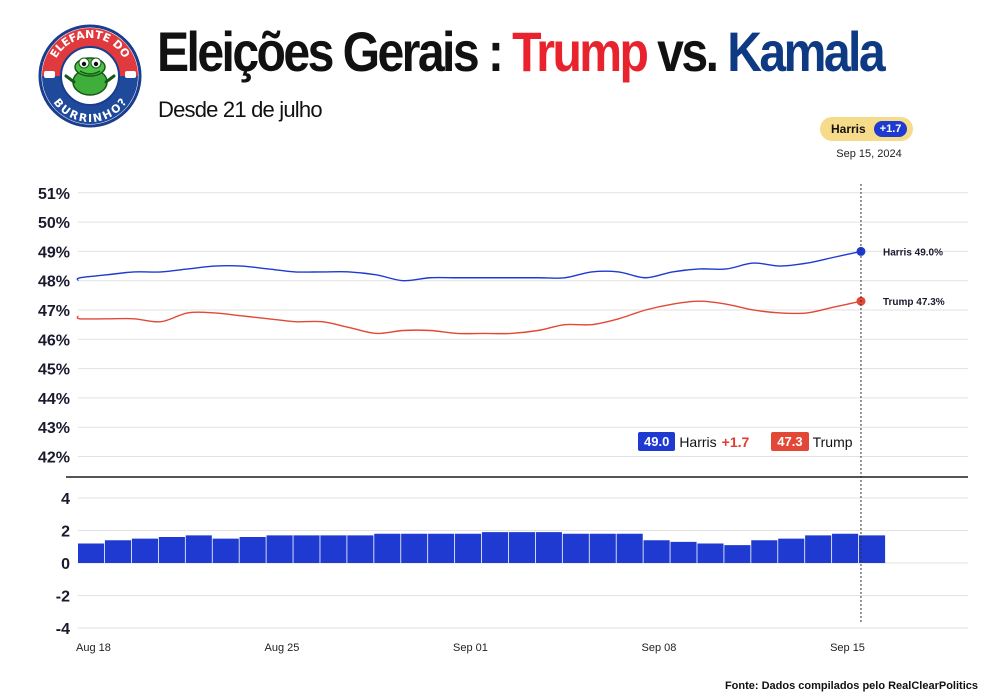 The image size is (1000, 700). Describe the element at coordinates (657, 441) in the screenshot. I see `legend-harris-value: 49.0` at that location.